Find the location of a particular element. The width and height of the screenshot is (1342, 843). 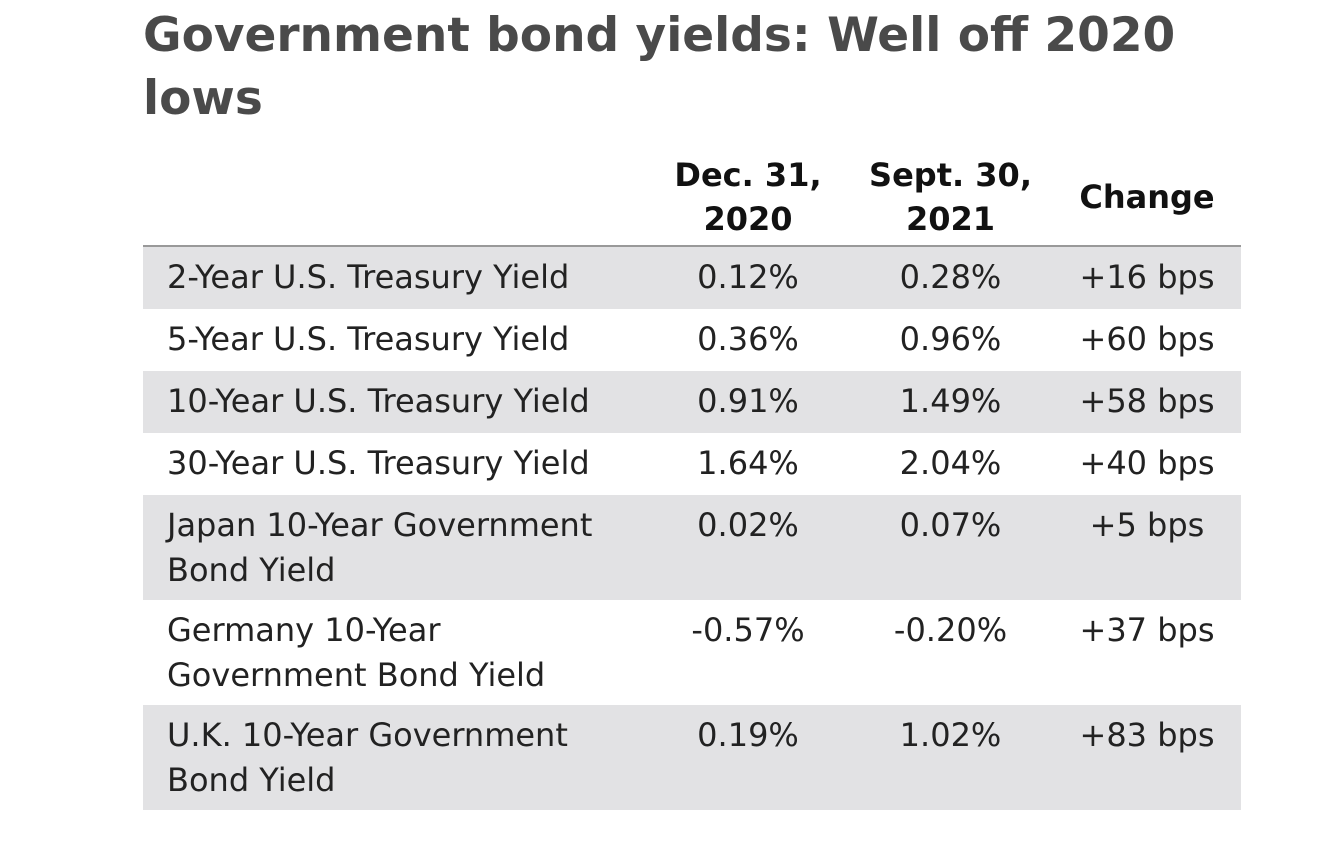

row-label: 30-Year U.S. Treasury Yield is located at coordinates (395, 464).